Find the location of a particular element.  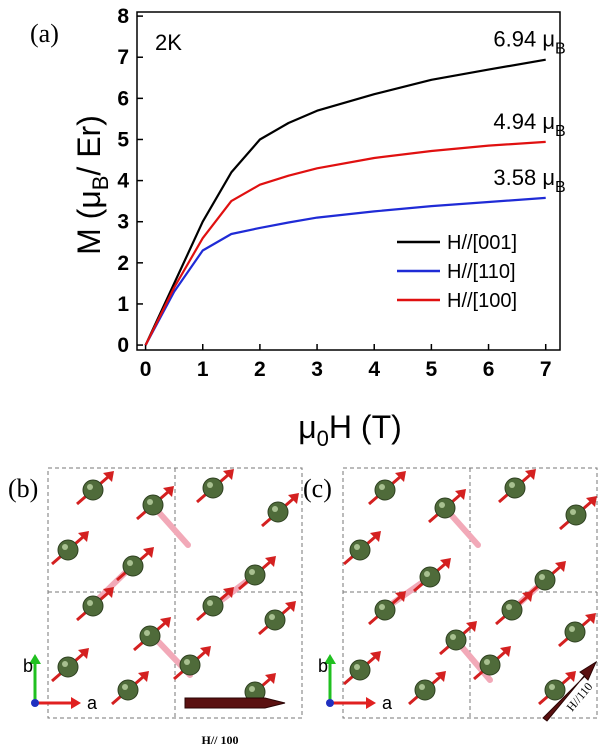

annotation: 4.94 μB is located at coordinates (529, 124).